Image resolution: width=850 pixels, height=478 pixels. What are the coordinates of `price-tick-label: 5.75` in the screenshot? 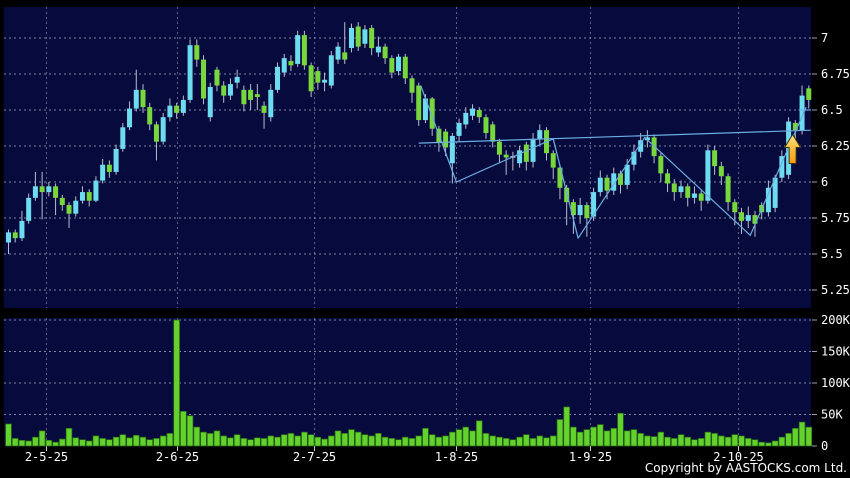 It's located at (835, 218).